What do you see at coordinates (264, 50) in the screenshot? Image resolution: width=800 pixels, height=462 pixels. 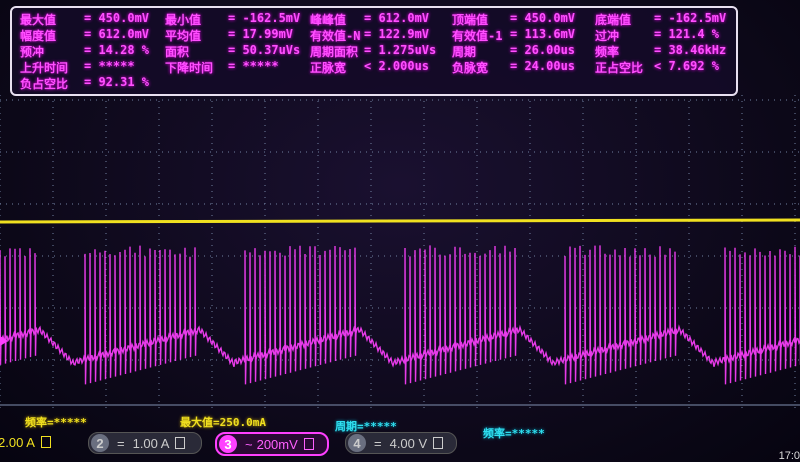 I see `measurement-value: = 50.37uVs` at bounding box center [264, 50].